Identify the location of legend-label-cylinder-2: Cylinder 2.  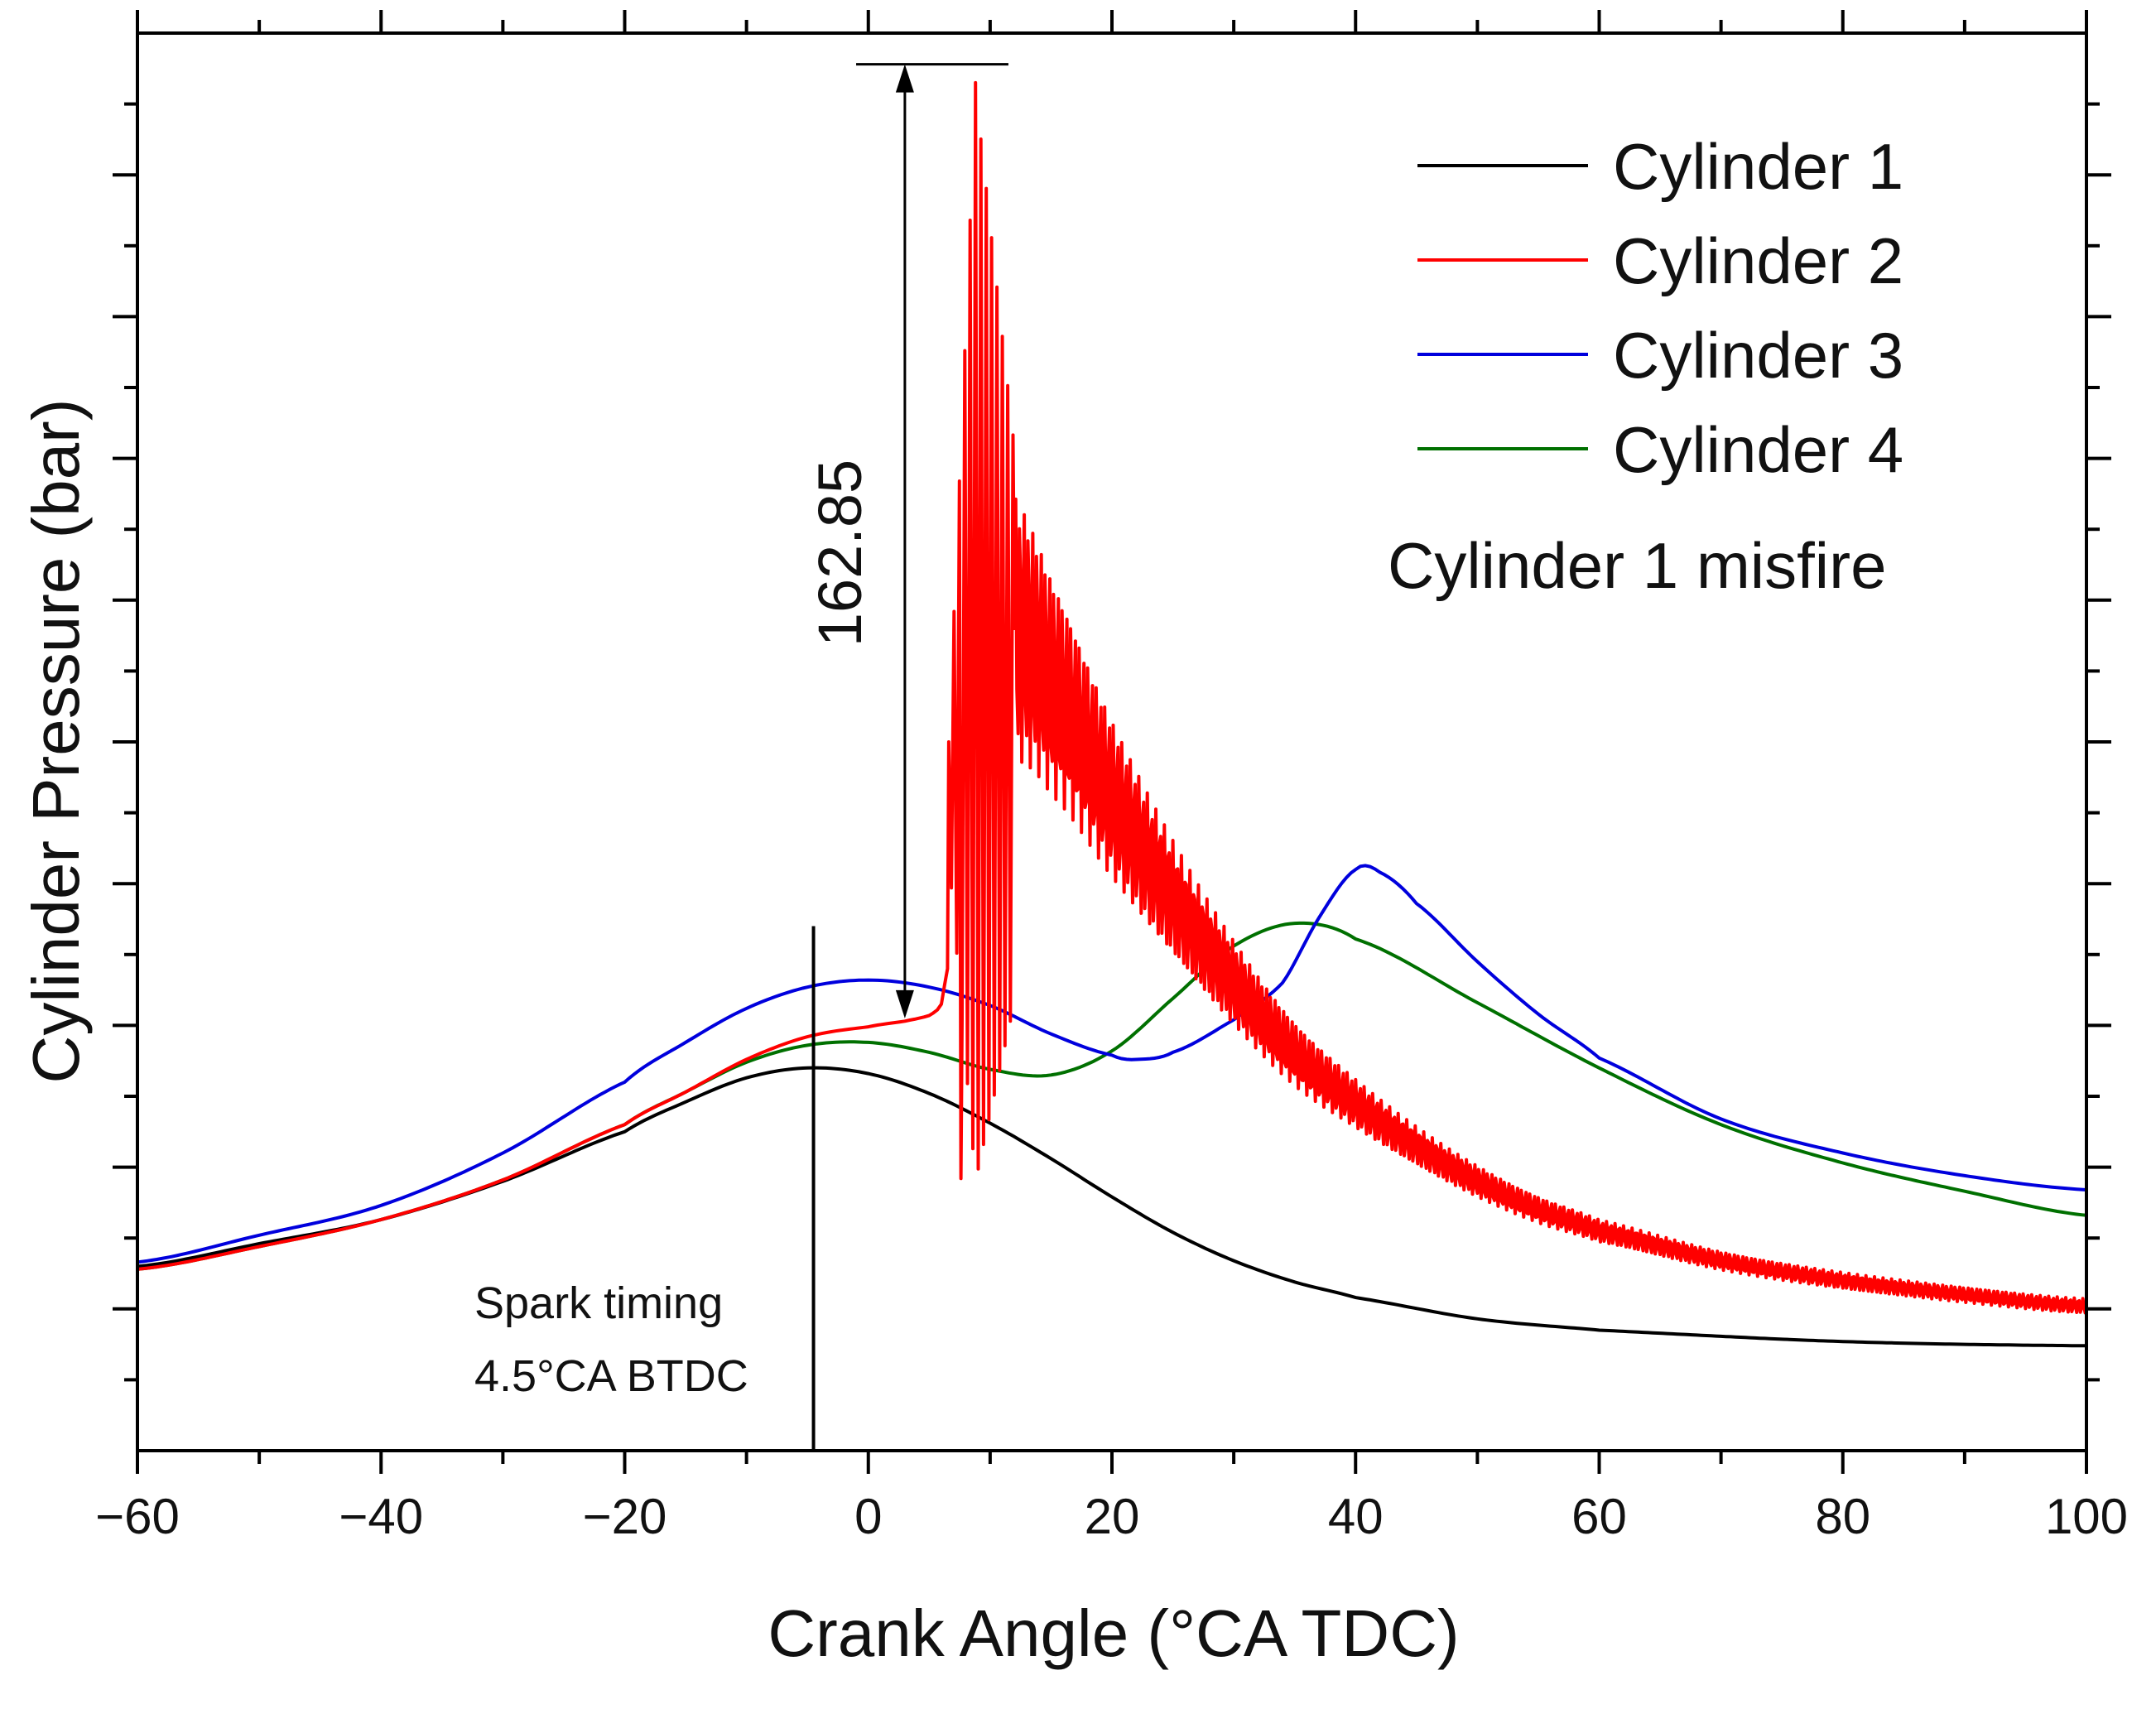
(1758, 261).